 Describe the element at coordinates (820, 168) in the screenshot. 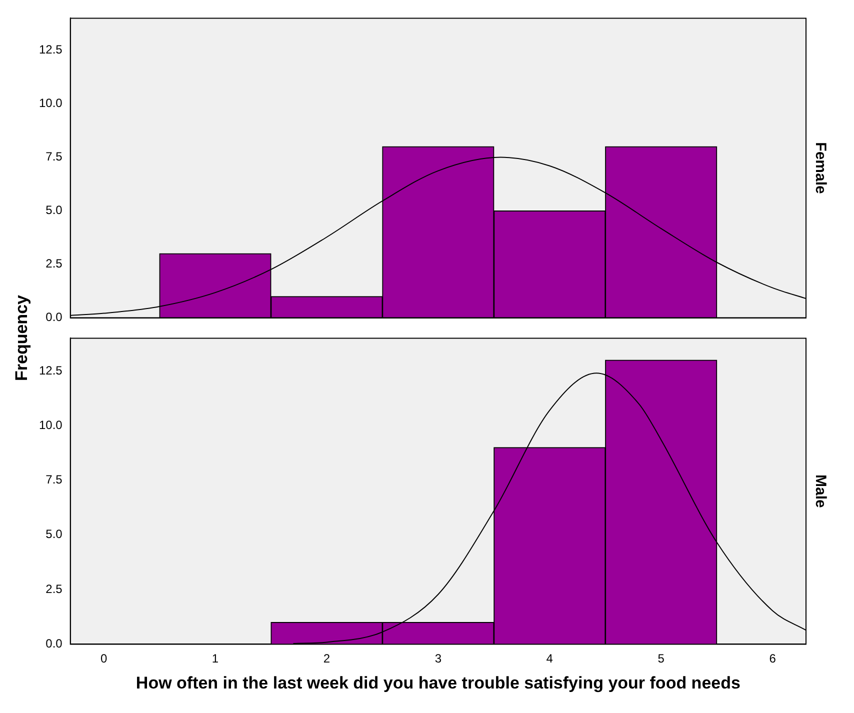

I see `text: Female` at that location.